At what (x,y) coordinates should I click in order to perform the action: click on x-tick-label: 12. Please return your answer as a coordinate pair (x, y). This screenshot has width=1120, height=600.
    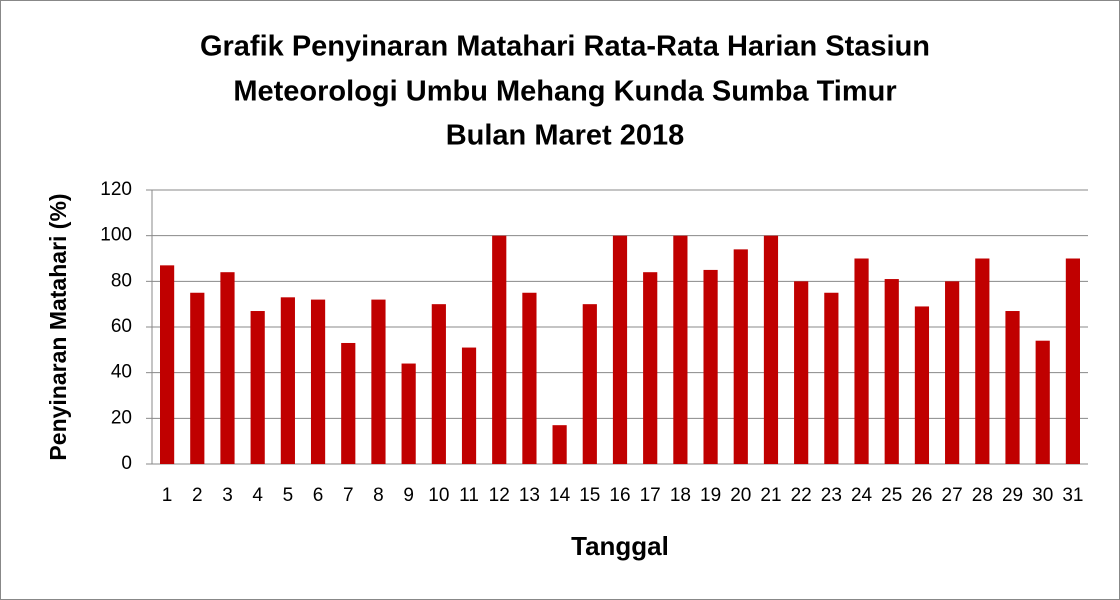
    Looking at the image, I should click on (499, 495).